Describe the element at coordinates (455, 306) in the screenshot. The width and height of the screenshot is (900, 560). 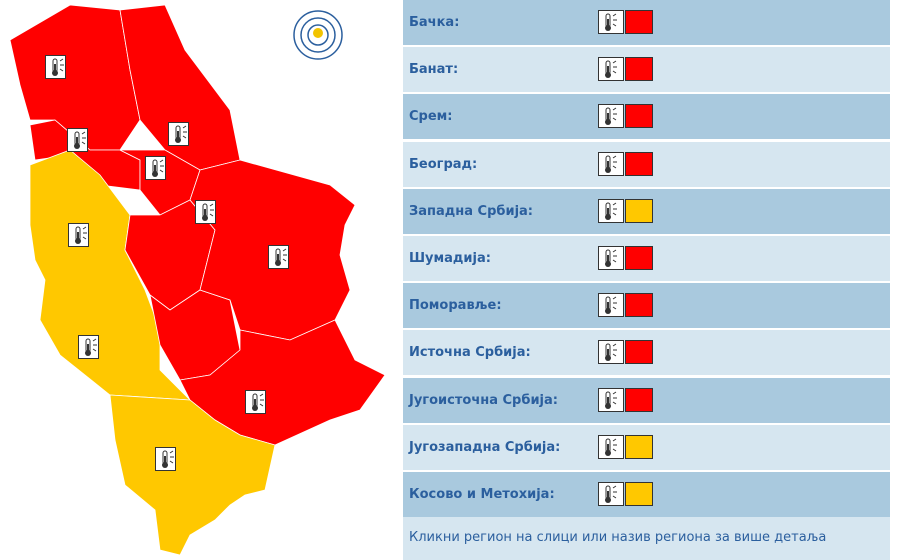
I see `region-name: Поморавље:` at that location.